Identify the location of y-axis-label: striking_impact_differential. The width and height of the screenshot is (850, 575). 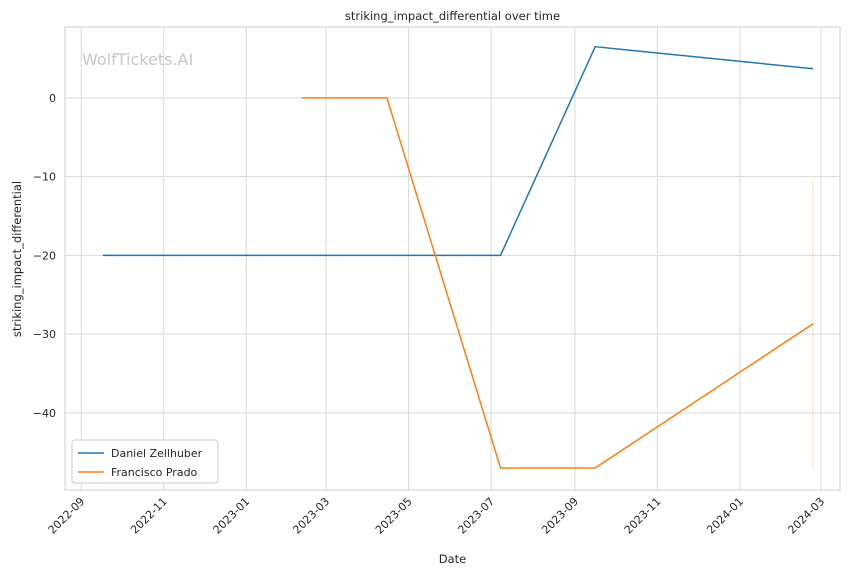
(17, 259).